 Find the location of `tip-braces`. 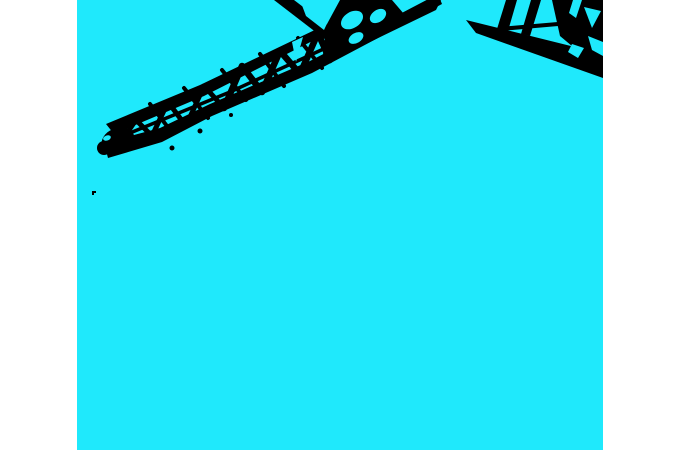

tip-braces is located at coordinates (123, 142).